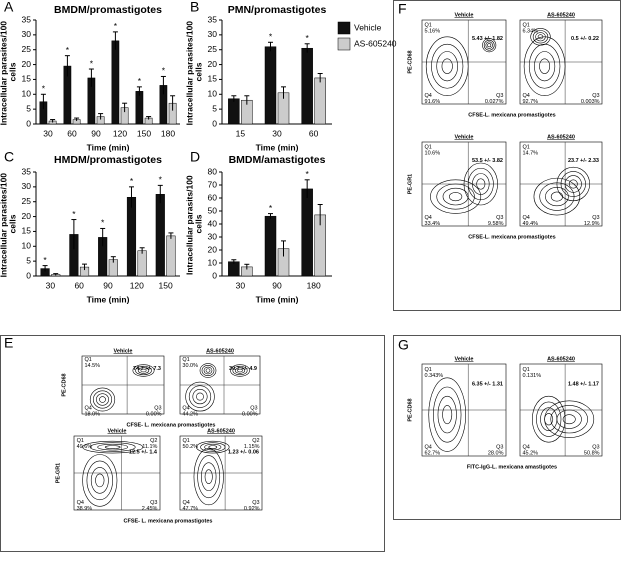 Image resolution: width=622 pixels, height=562 pixels. What do you see at coordinates (252, 447) in the screenshot?
I see `quadrant-value: 1.15%` at bounding box center [252, 447].